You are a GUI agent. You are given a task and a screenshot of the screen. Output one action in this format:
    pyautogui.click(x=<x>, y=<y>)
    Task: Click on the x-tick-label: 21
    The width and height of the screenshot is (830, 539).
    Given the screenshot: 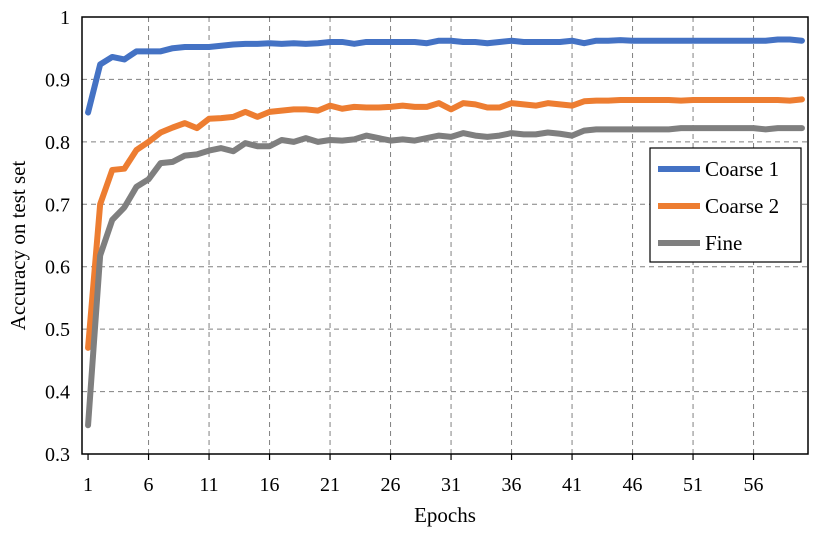 What is the action you would take?
    pyautogui.click(x=330, y=485)
    